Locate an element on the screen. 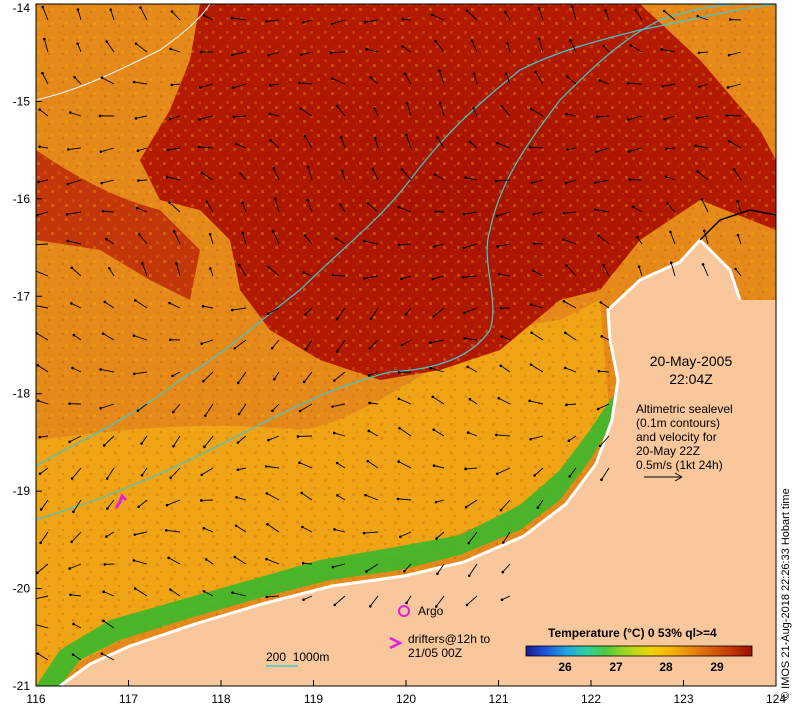 Image resolution: width=800 pixels, height=710 pixels. velocity-scale-arrow is located at coordinates (663, 477).